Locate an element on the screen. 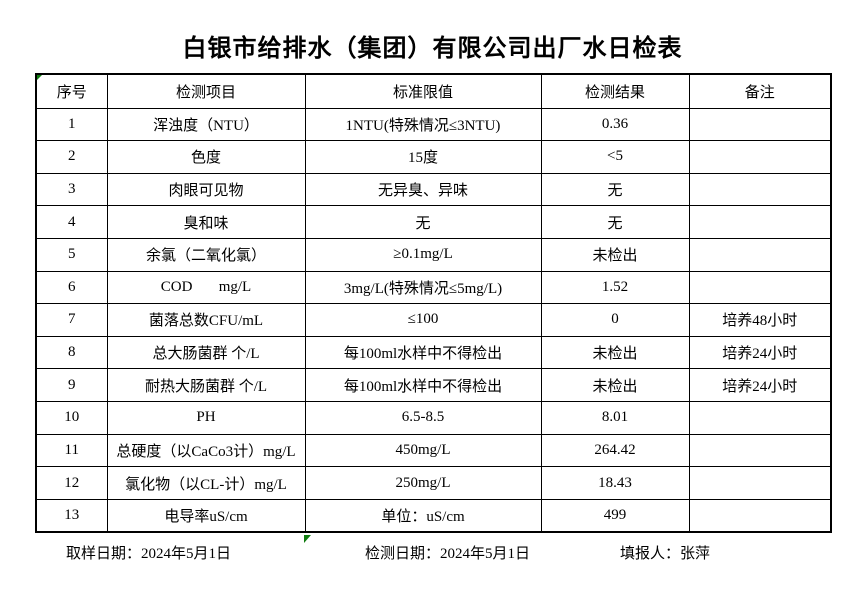 The width and height of the screenshot is (868, 591). row-no-cell: 5 is located at coordinates (71, 254).